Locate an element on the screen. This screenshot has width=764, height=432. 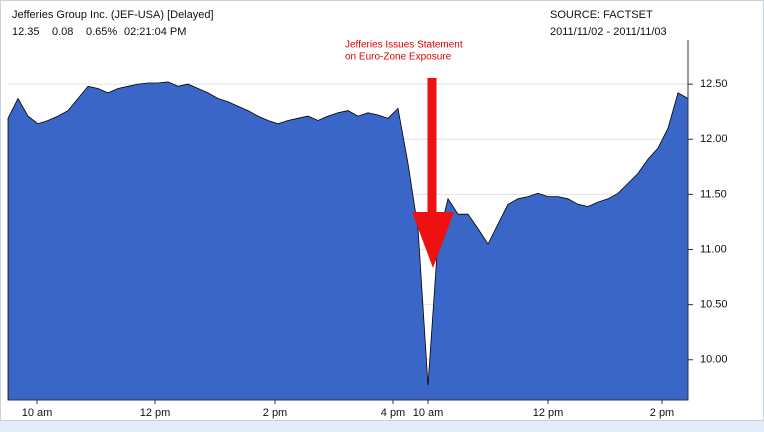
x-tick-label: 4 pm is located at coordinates (393, 413).